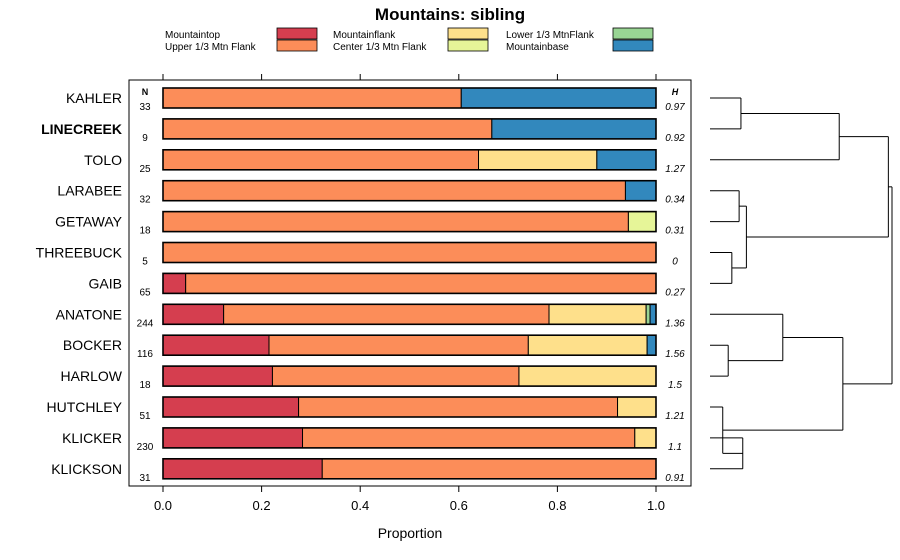  What do you see at coordinates (674, 416) in the screenshot?
I see `h-value: 1.21` at bounding box center [674, 416].